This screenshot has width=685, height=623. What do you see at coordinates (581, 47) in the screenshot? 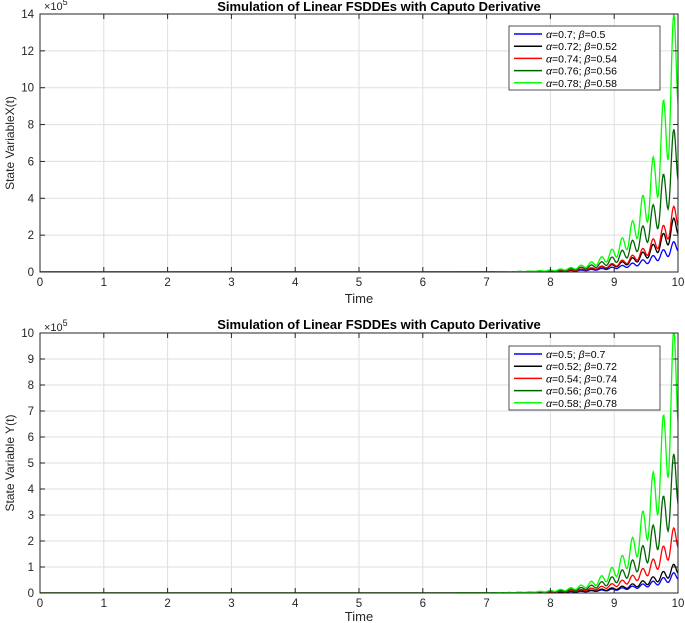
I see `legend-entry: α=0.72; β=0.52` at bounding box center [581, 47].